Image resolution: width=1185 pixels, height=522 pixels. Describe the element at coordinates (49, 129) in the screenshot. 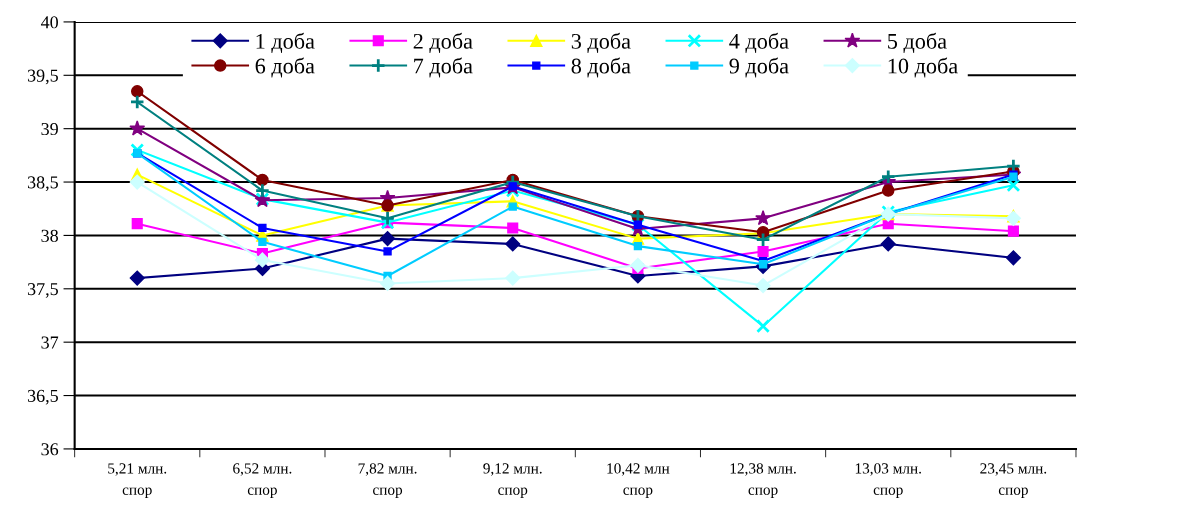

I see `y-tick-label: 39` at that location.